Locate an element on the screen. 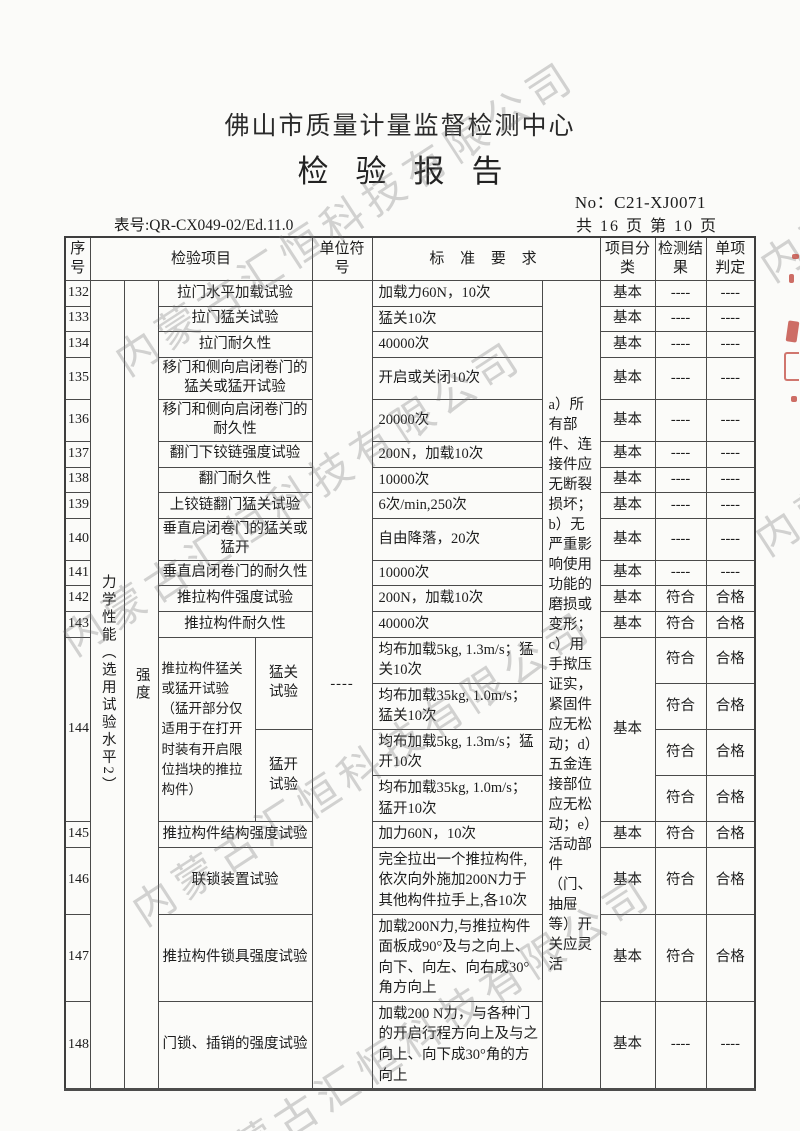 This screenshot has width=800, height=1131. requirement-cell: 加载力60N，10次 is located at coordinates (457, 293).